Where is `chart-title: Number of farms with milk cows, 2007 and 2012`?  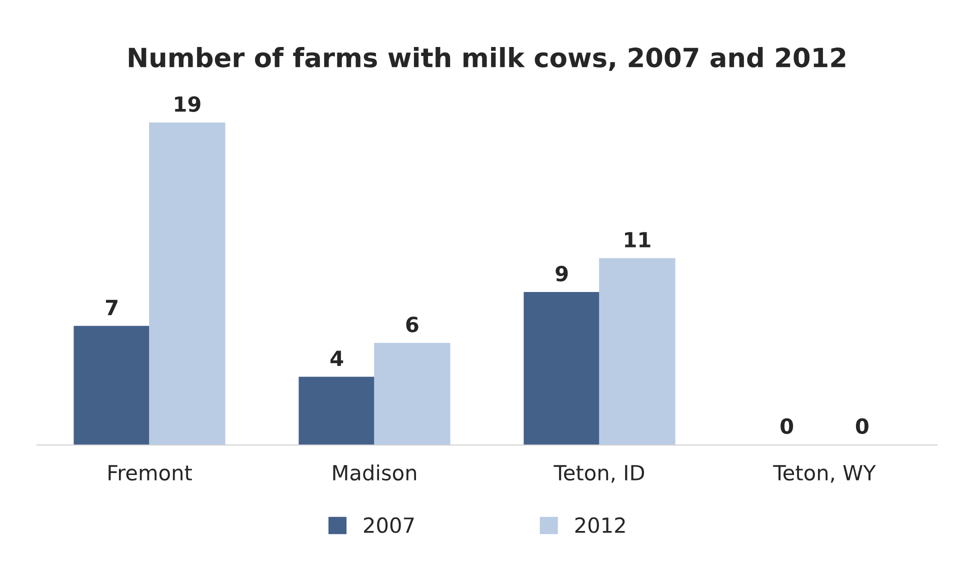
chart-title: Number of farms with milk cows, 2007 and 2012 is located at coordinates (487, 59).